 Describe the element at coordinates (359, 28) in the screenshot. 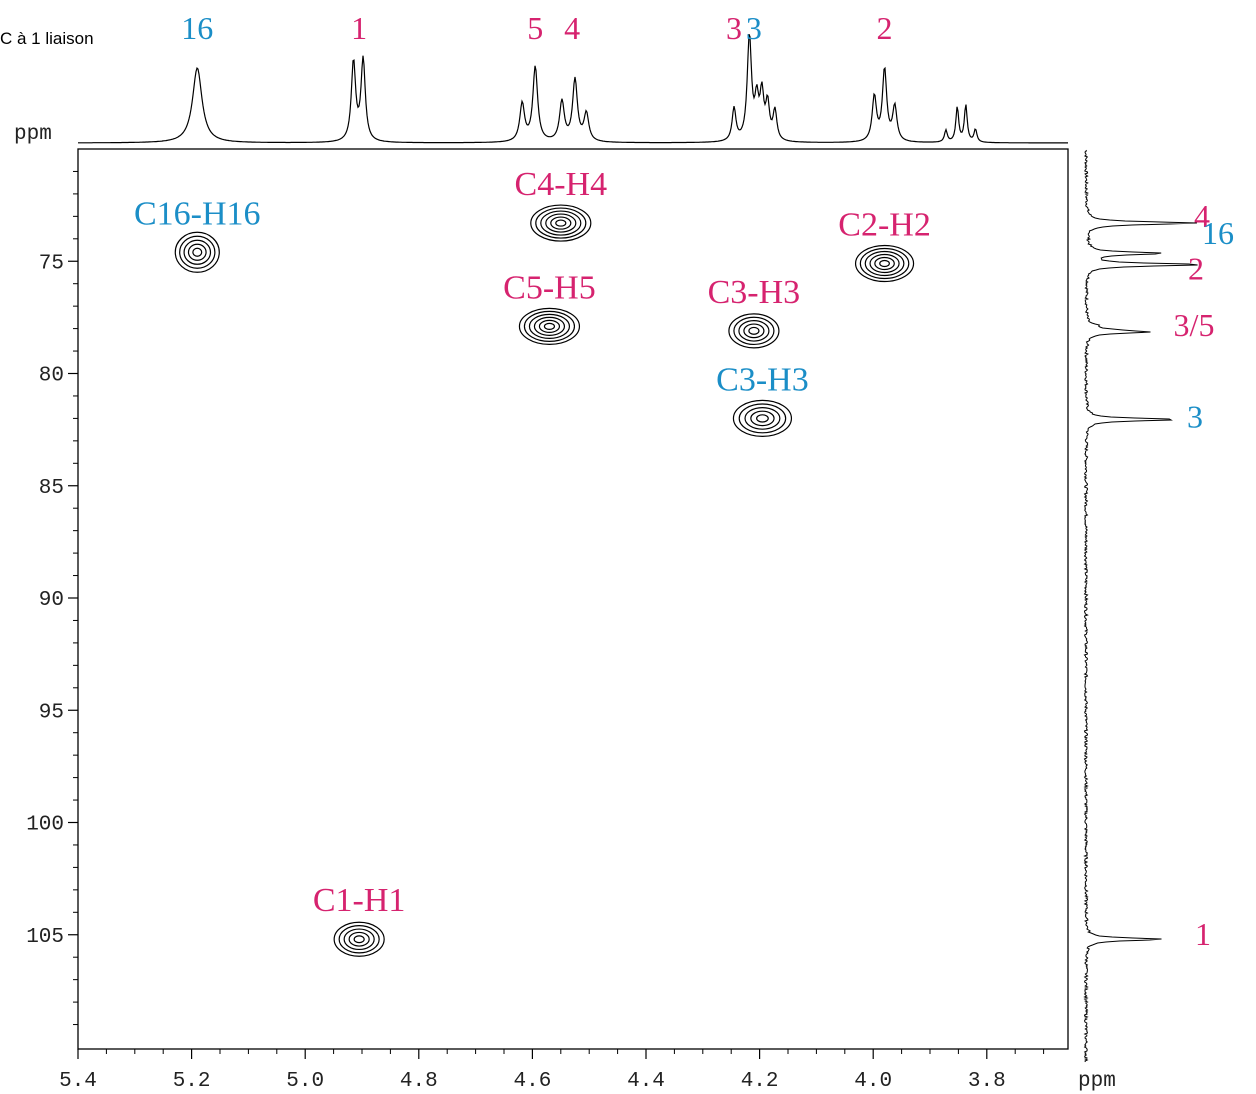

I see `proton-peak-label: 1` at that location.